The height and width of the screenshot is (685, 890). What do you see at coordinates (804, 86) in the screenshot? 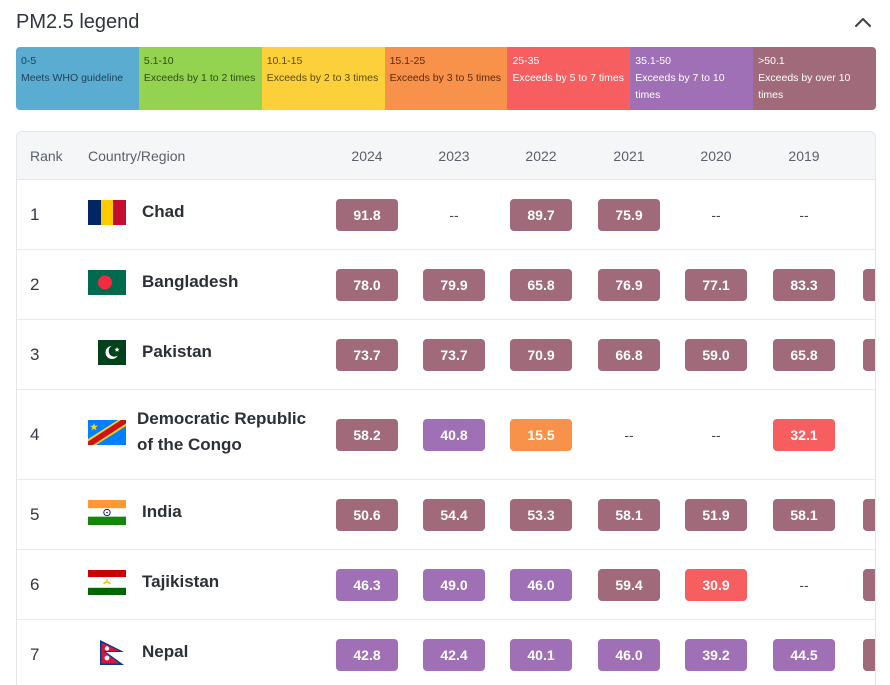
I see `legend-description: Exceeds by over 10 times` at bounding box center [804, 86].